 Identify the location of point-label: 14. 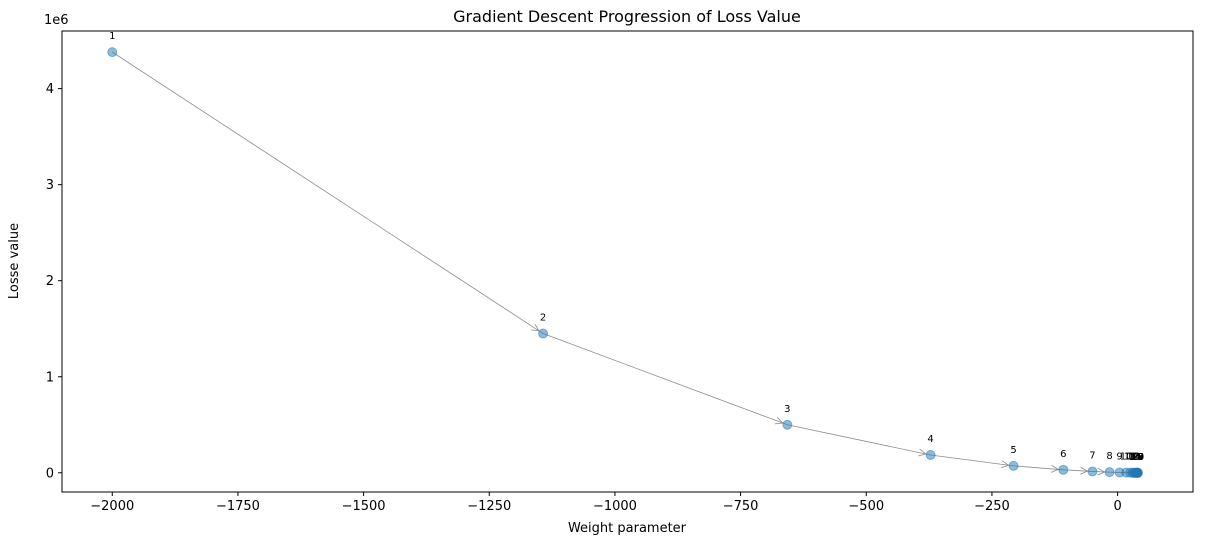
(1135, 457).